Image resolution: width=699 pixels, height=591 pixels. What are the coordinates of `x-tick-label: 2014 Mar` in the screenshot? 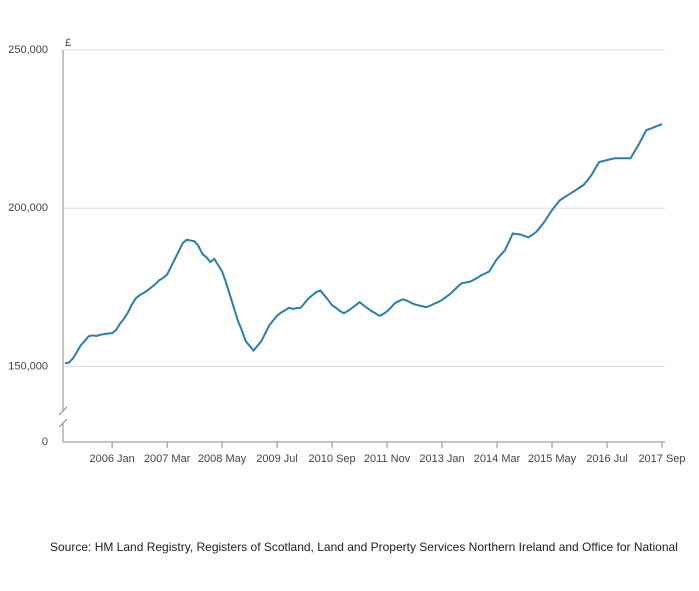 It's located at (497, 459).